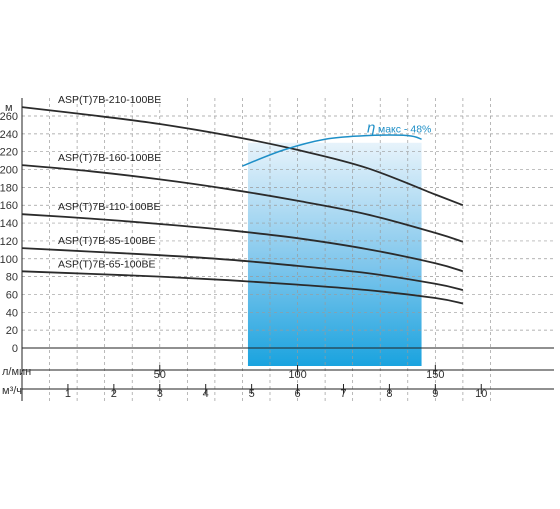  Describe the element at coordinates (12, 313) in the screenshot. I see `y-tick-label: 40` at that location.